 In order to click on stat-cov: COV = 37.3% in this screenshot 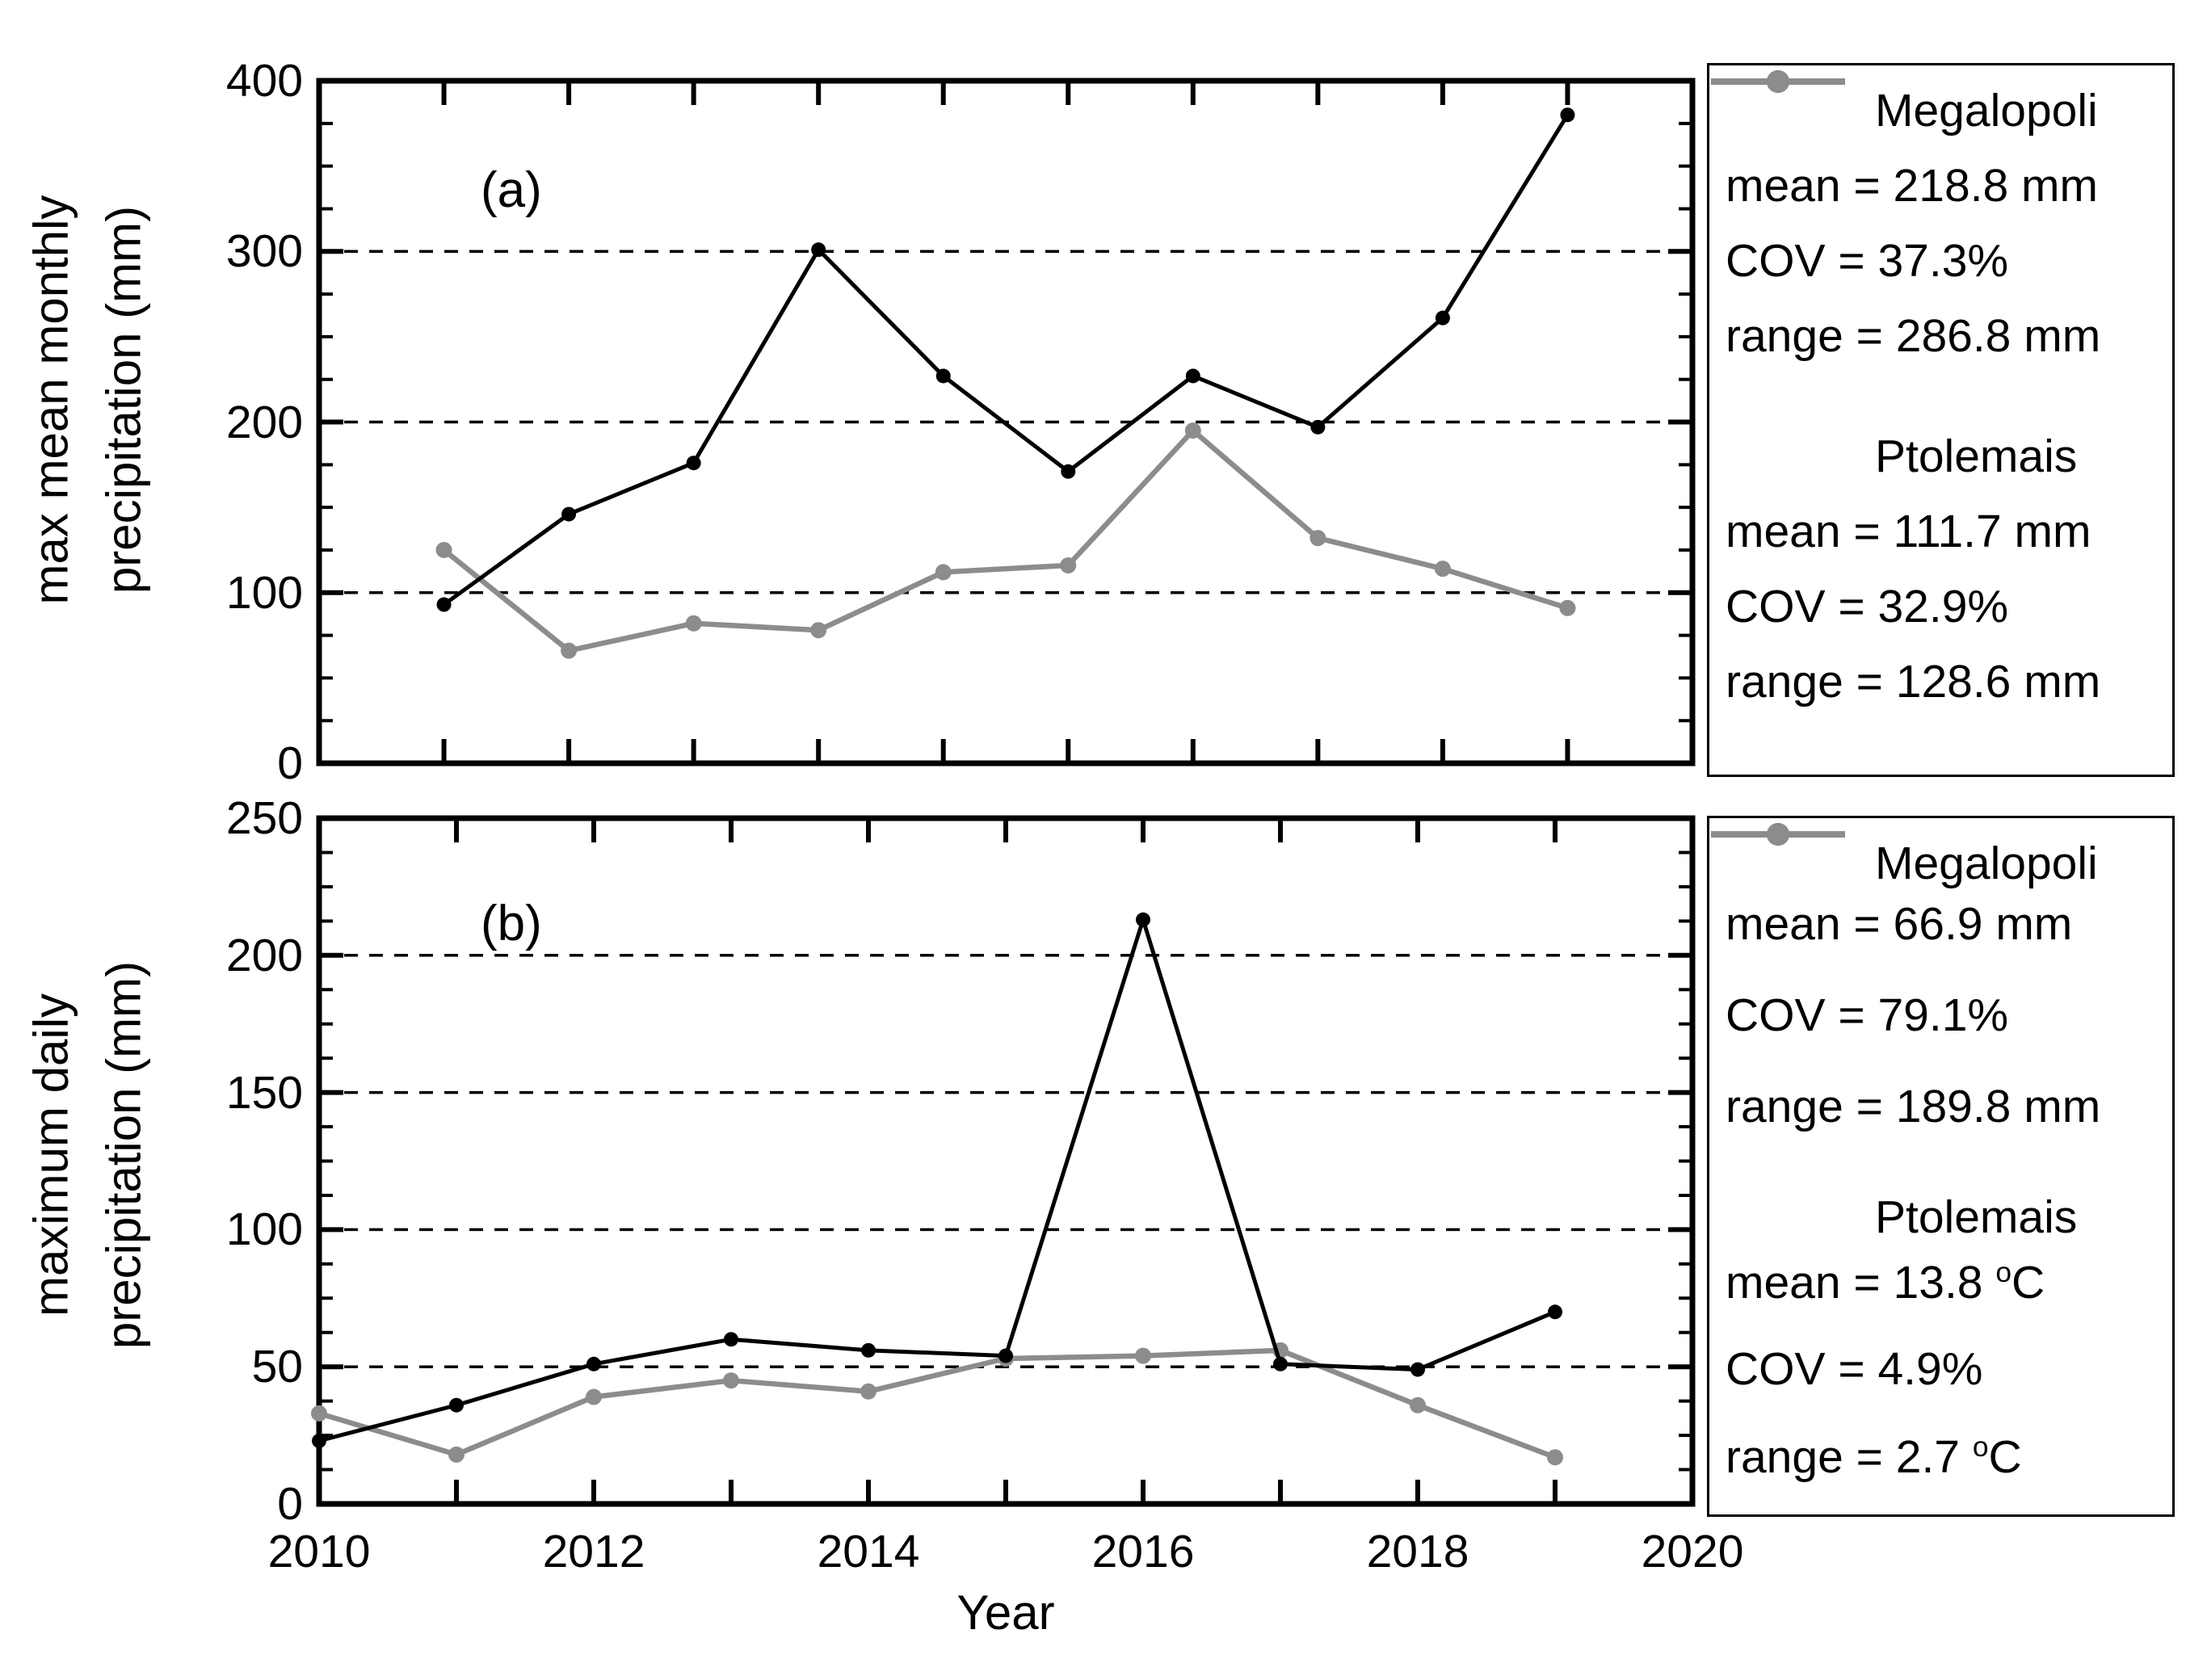, I will do `click(1867, 261)`.